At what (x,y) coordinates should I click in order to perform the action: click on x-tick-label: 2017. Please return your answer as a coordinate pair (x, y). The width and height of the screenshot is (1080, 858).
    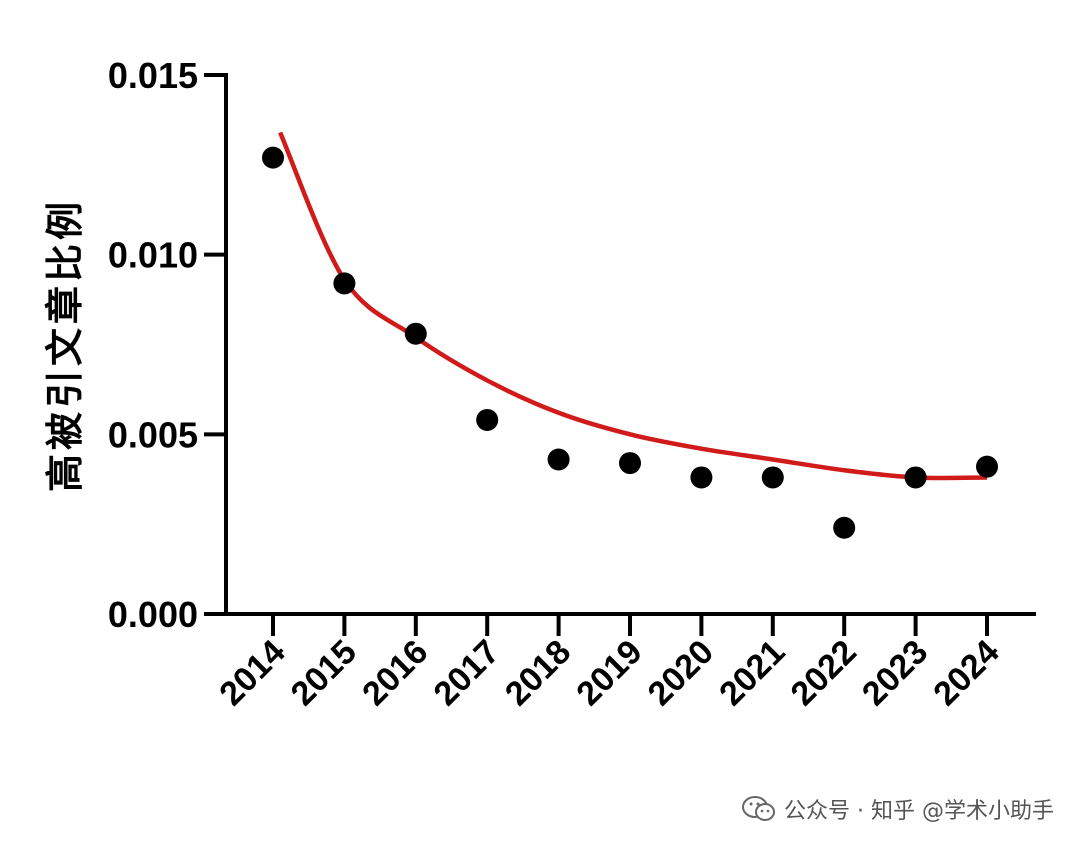
    Looking at the image, I should click on (467, 673).